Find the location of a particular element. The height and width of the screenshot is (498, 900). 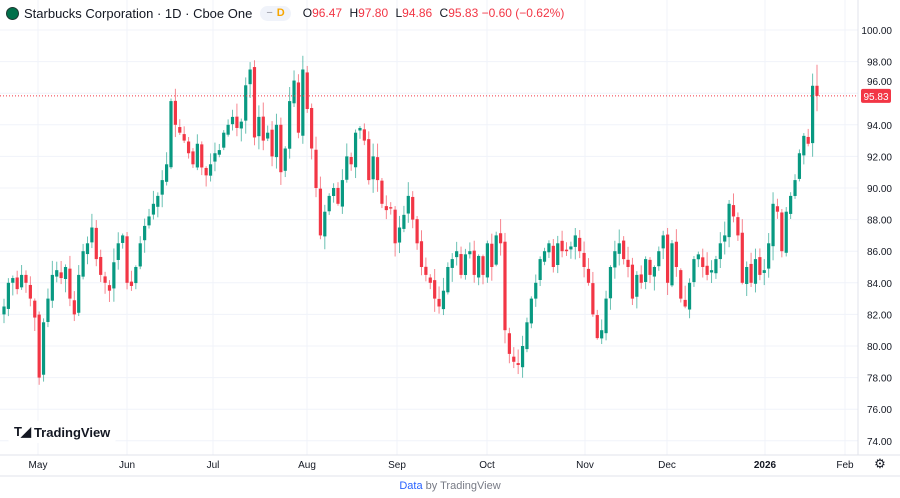

y-tick-label: 74.00 is located at coordinates (879, 442).